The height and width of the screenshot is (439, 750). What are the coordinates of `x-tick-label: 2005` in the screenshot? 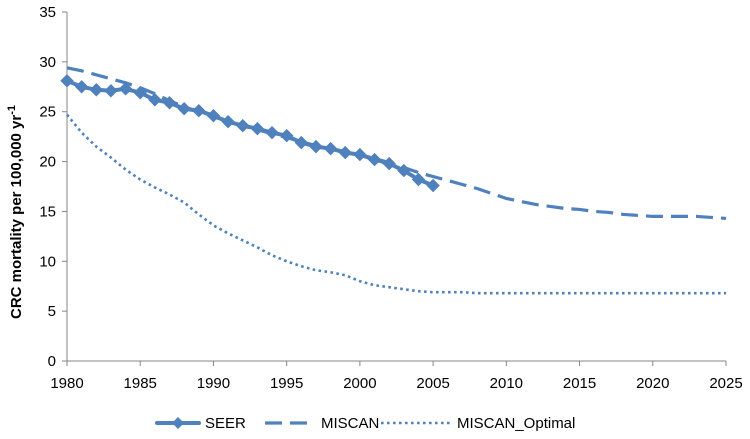 It's located at (432, 383).